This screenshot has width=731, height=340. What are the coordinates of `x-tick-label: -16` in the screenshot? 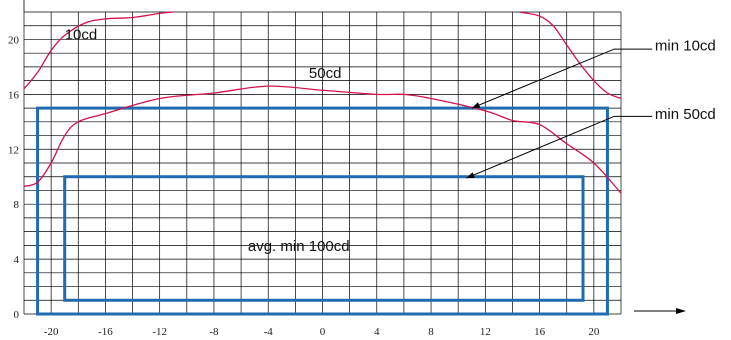 It's located at (105, 332).